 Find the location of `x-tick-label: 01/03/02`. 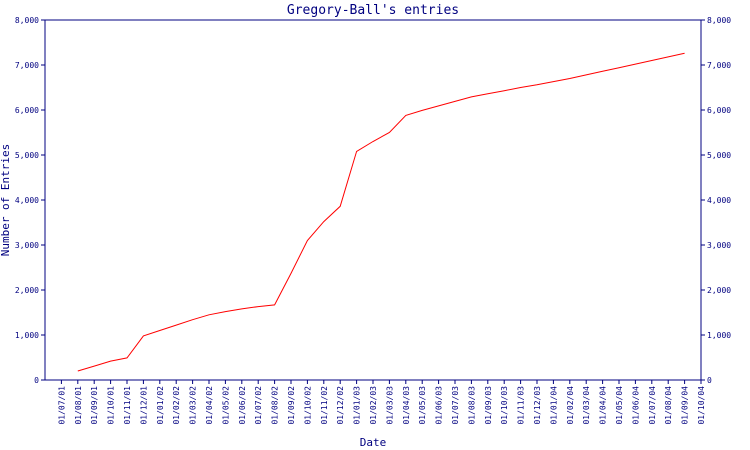

x-tick-label: 01/03/02 is located at coordinates (193, 405).